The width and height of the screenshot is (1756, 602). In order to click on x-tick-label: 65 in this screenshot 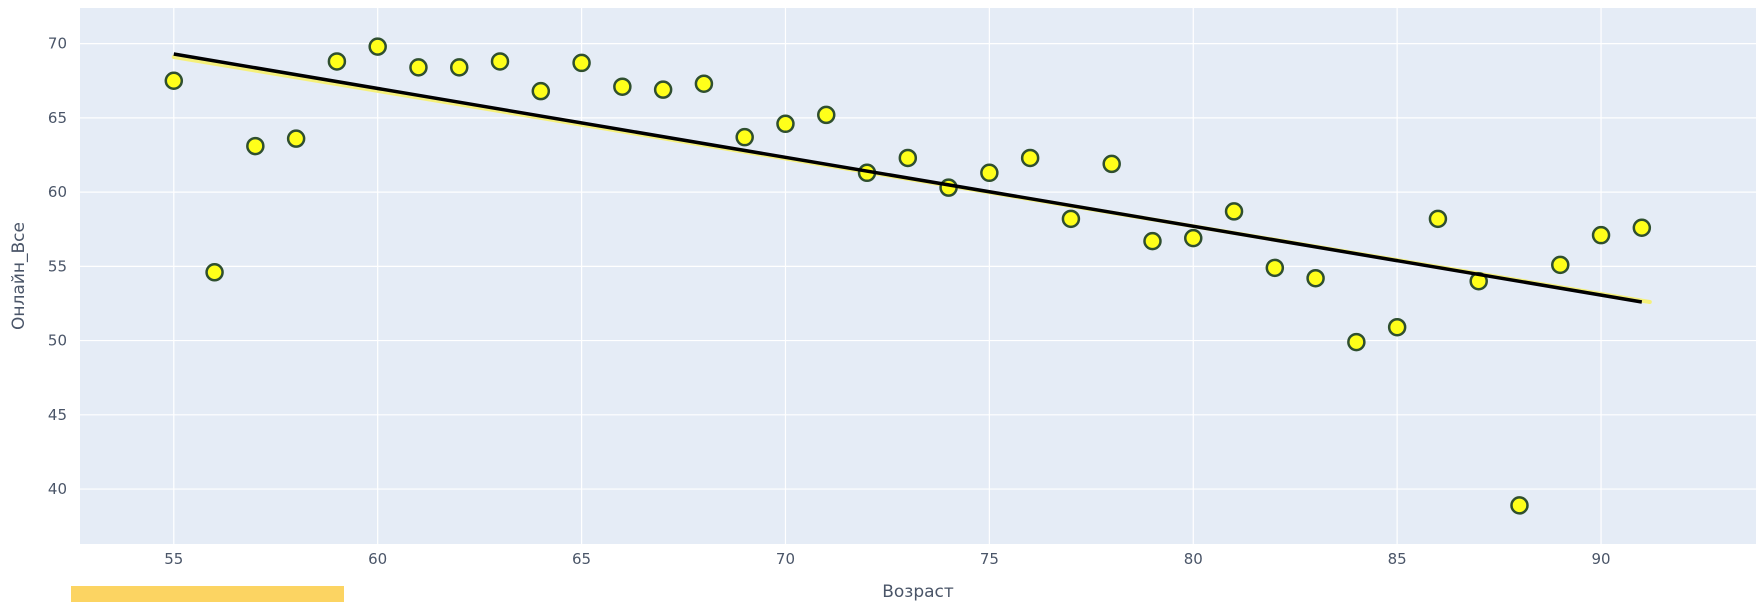, I will do `click(581, 559)`.